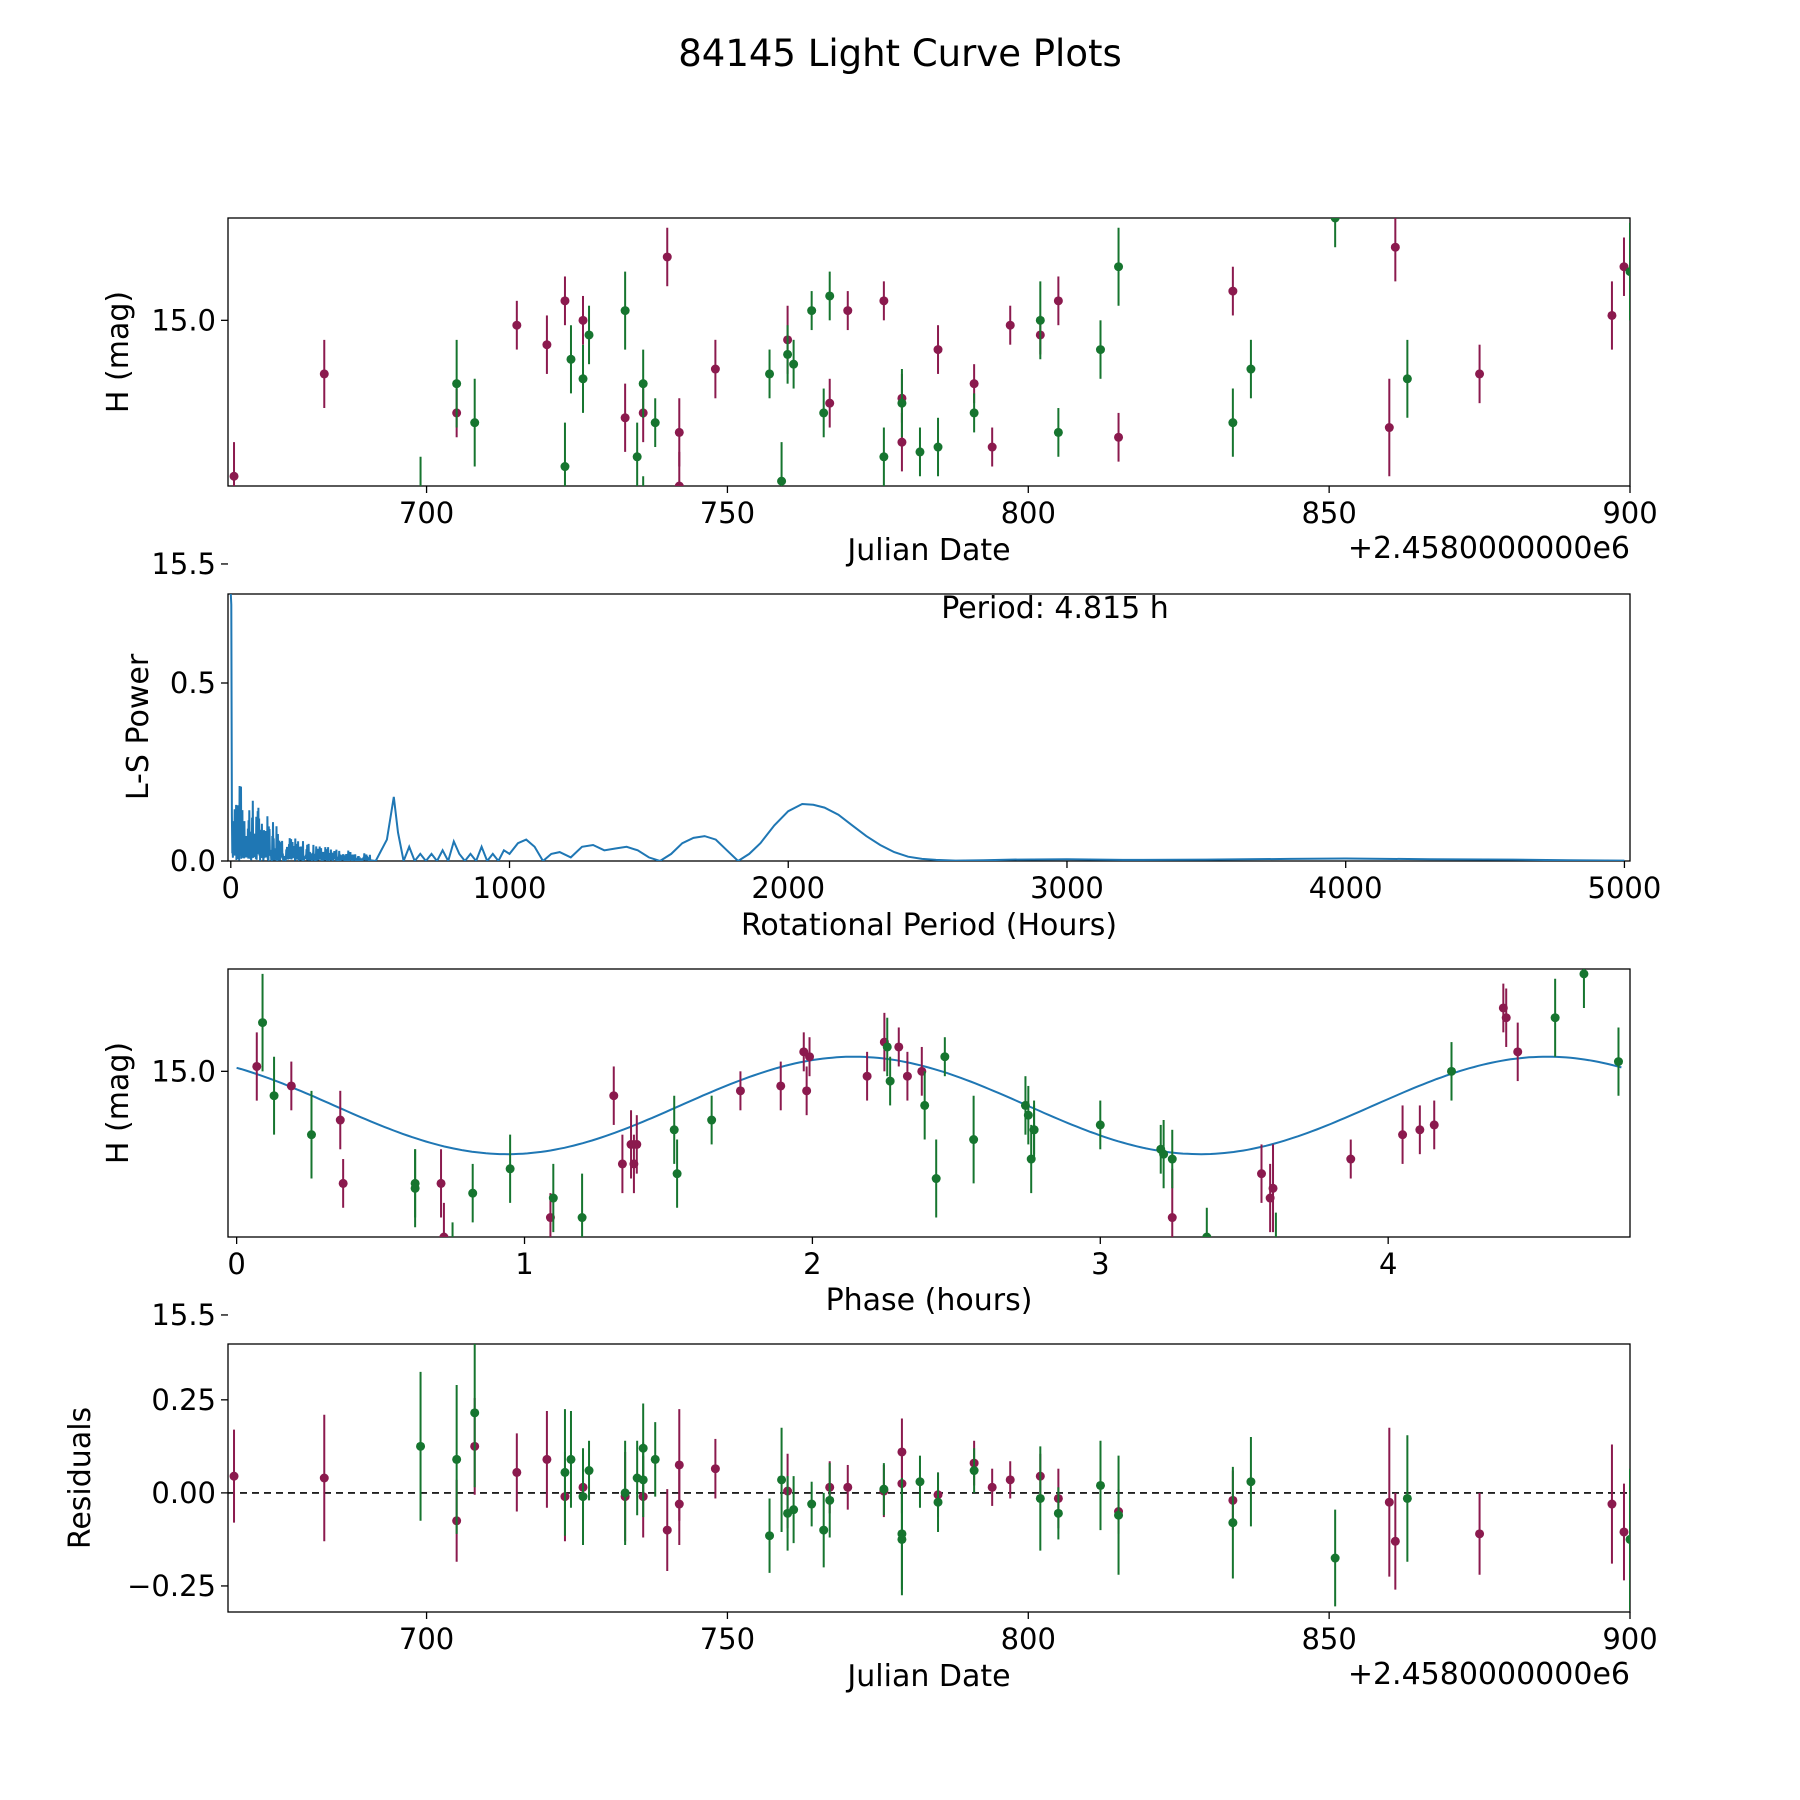 This screenshot has width=1800, height=1800. I want to click on light-curve-x-tick-label: 850, so click(1328, 513).